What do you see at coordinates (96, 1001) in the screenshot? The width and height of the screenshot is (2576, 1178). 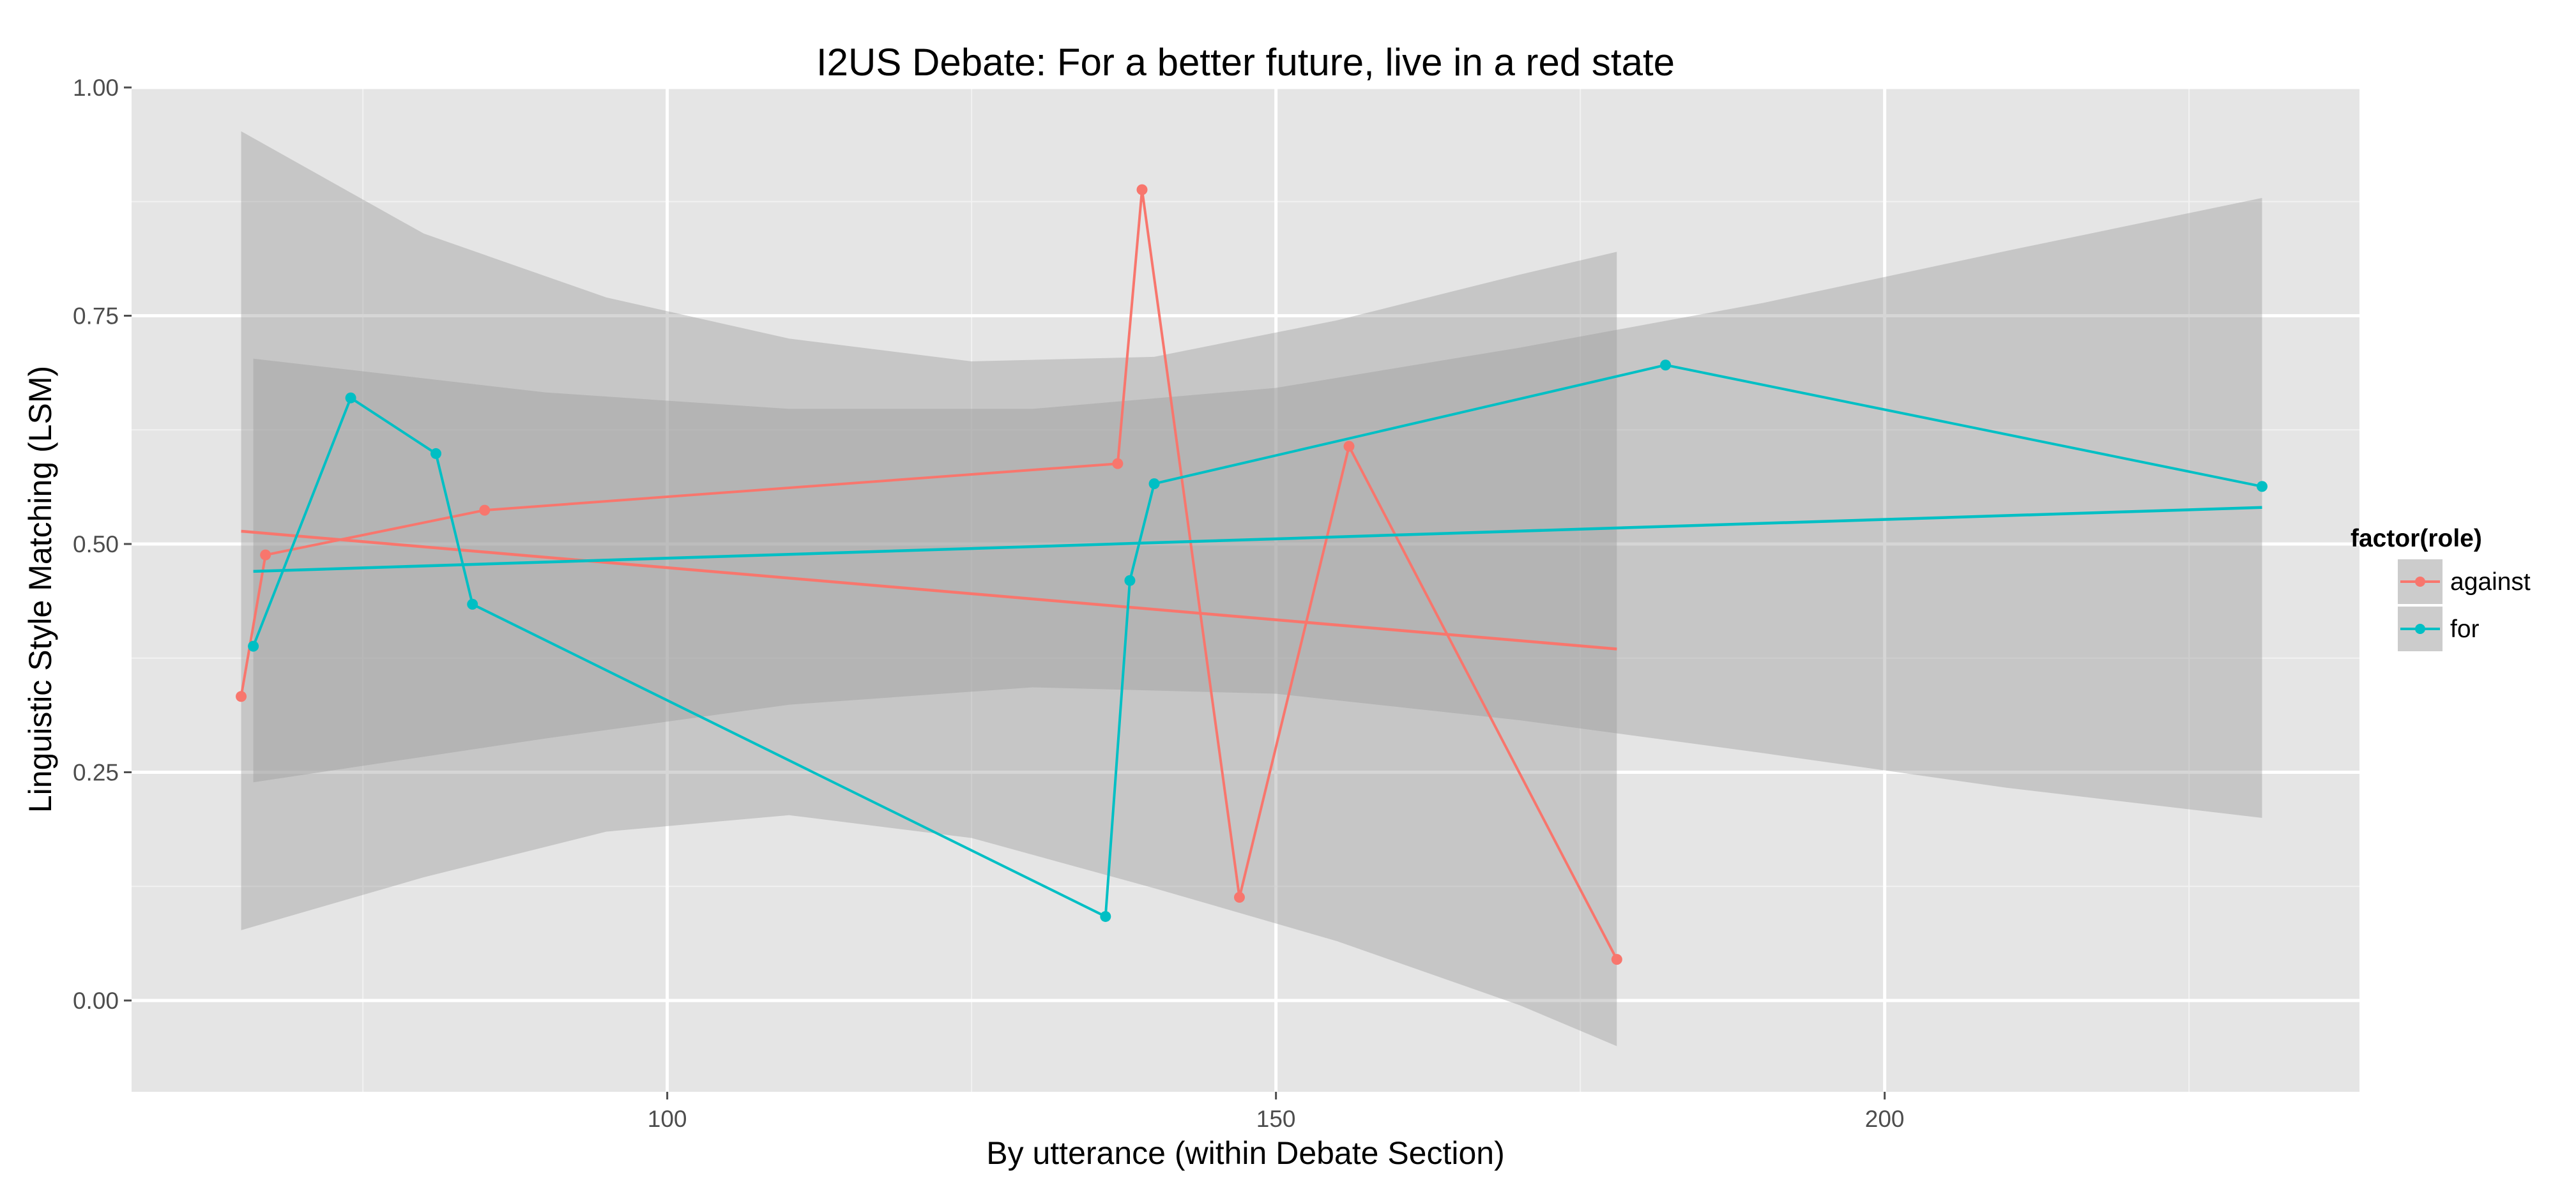 I see `y-tick-label: 0.00` at bounding box center [96, 1001].